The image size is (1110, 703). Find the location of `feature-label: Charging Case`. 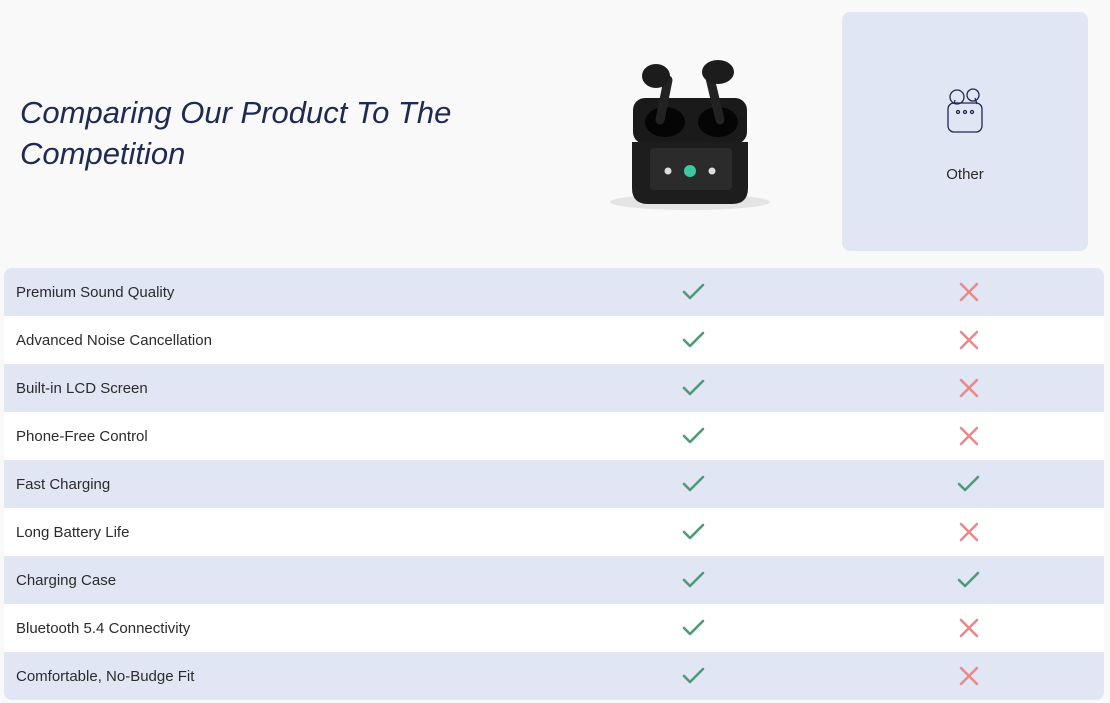

feature-label: Charging Case is located at coordinates (66, 580).